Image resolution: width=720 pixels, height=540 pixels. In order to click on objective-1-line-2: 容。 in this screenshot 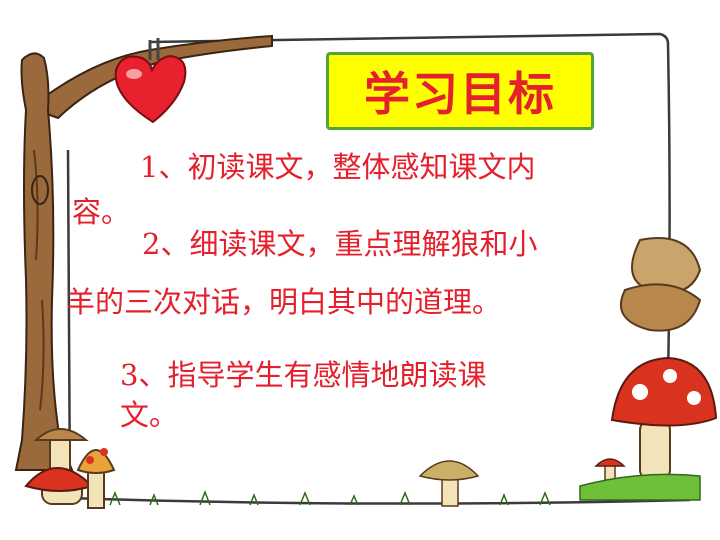, I will do `click(101, 212)`.